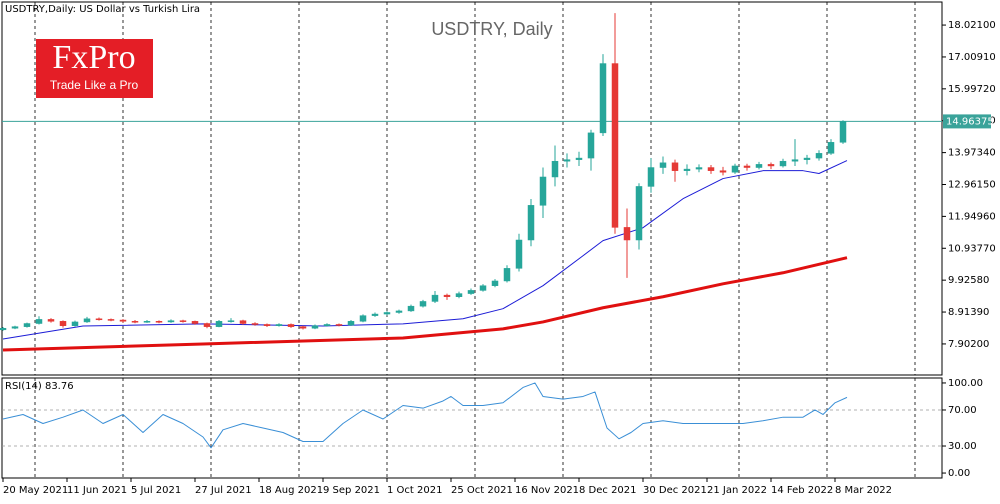 The height and width of the screenshot is (504, 1000). What do you see at coordinates (972, 57) in the screenshot?
I see `y-tick-label: 17.00910` at bounding box center [972, 57].